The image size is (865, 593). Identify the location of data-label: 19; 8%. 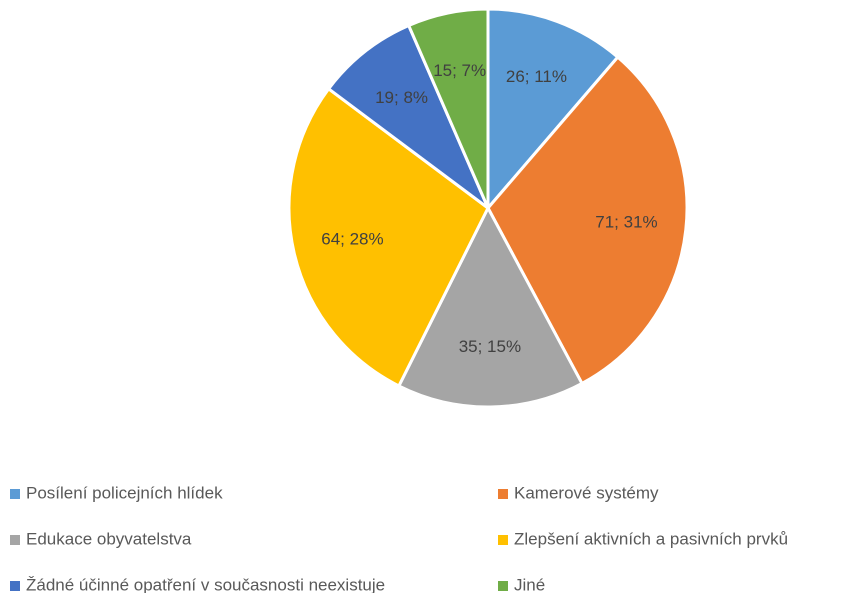
(401, 97).